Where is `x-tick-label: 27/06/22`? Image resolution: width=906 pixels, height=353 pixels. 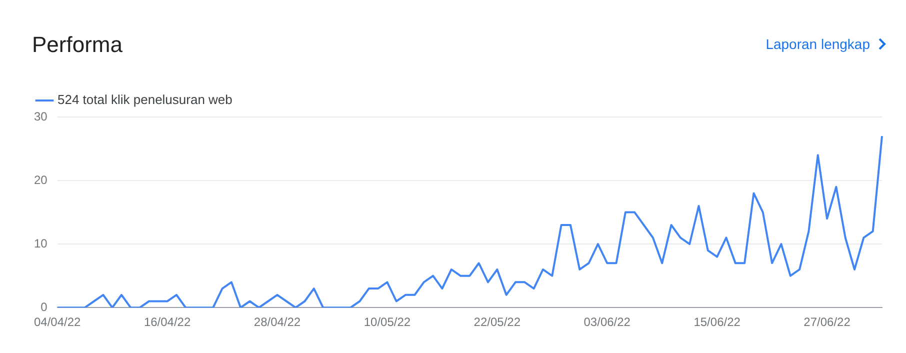
x-tick-label: 27/06/22 is located at coordinates (827, 322).